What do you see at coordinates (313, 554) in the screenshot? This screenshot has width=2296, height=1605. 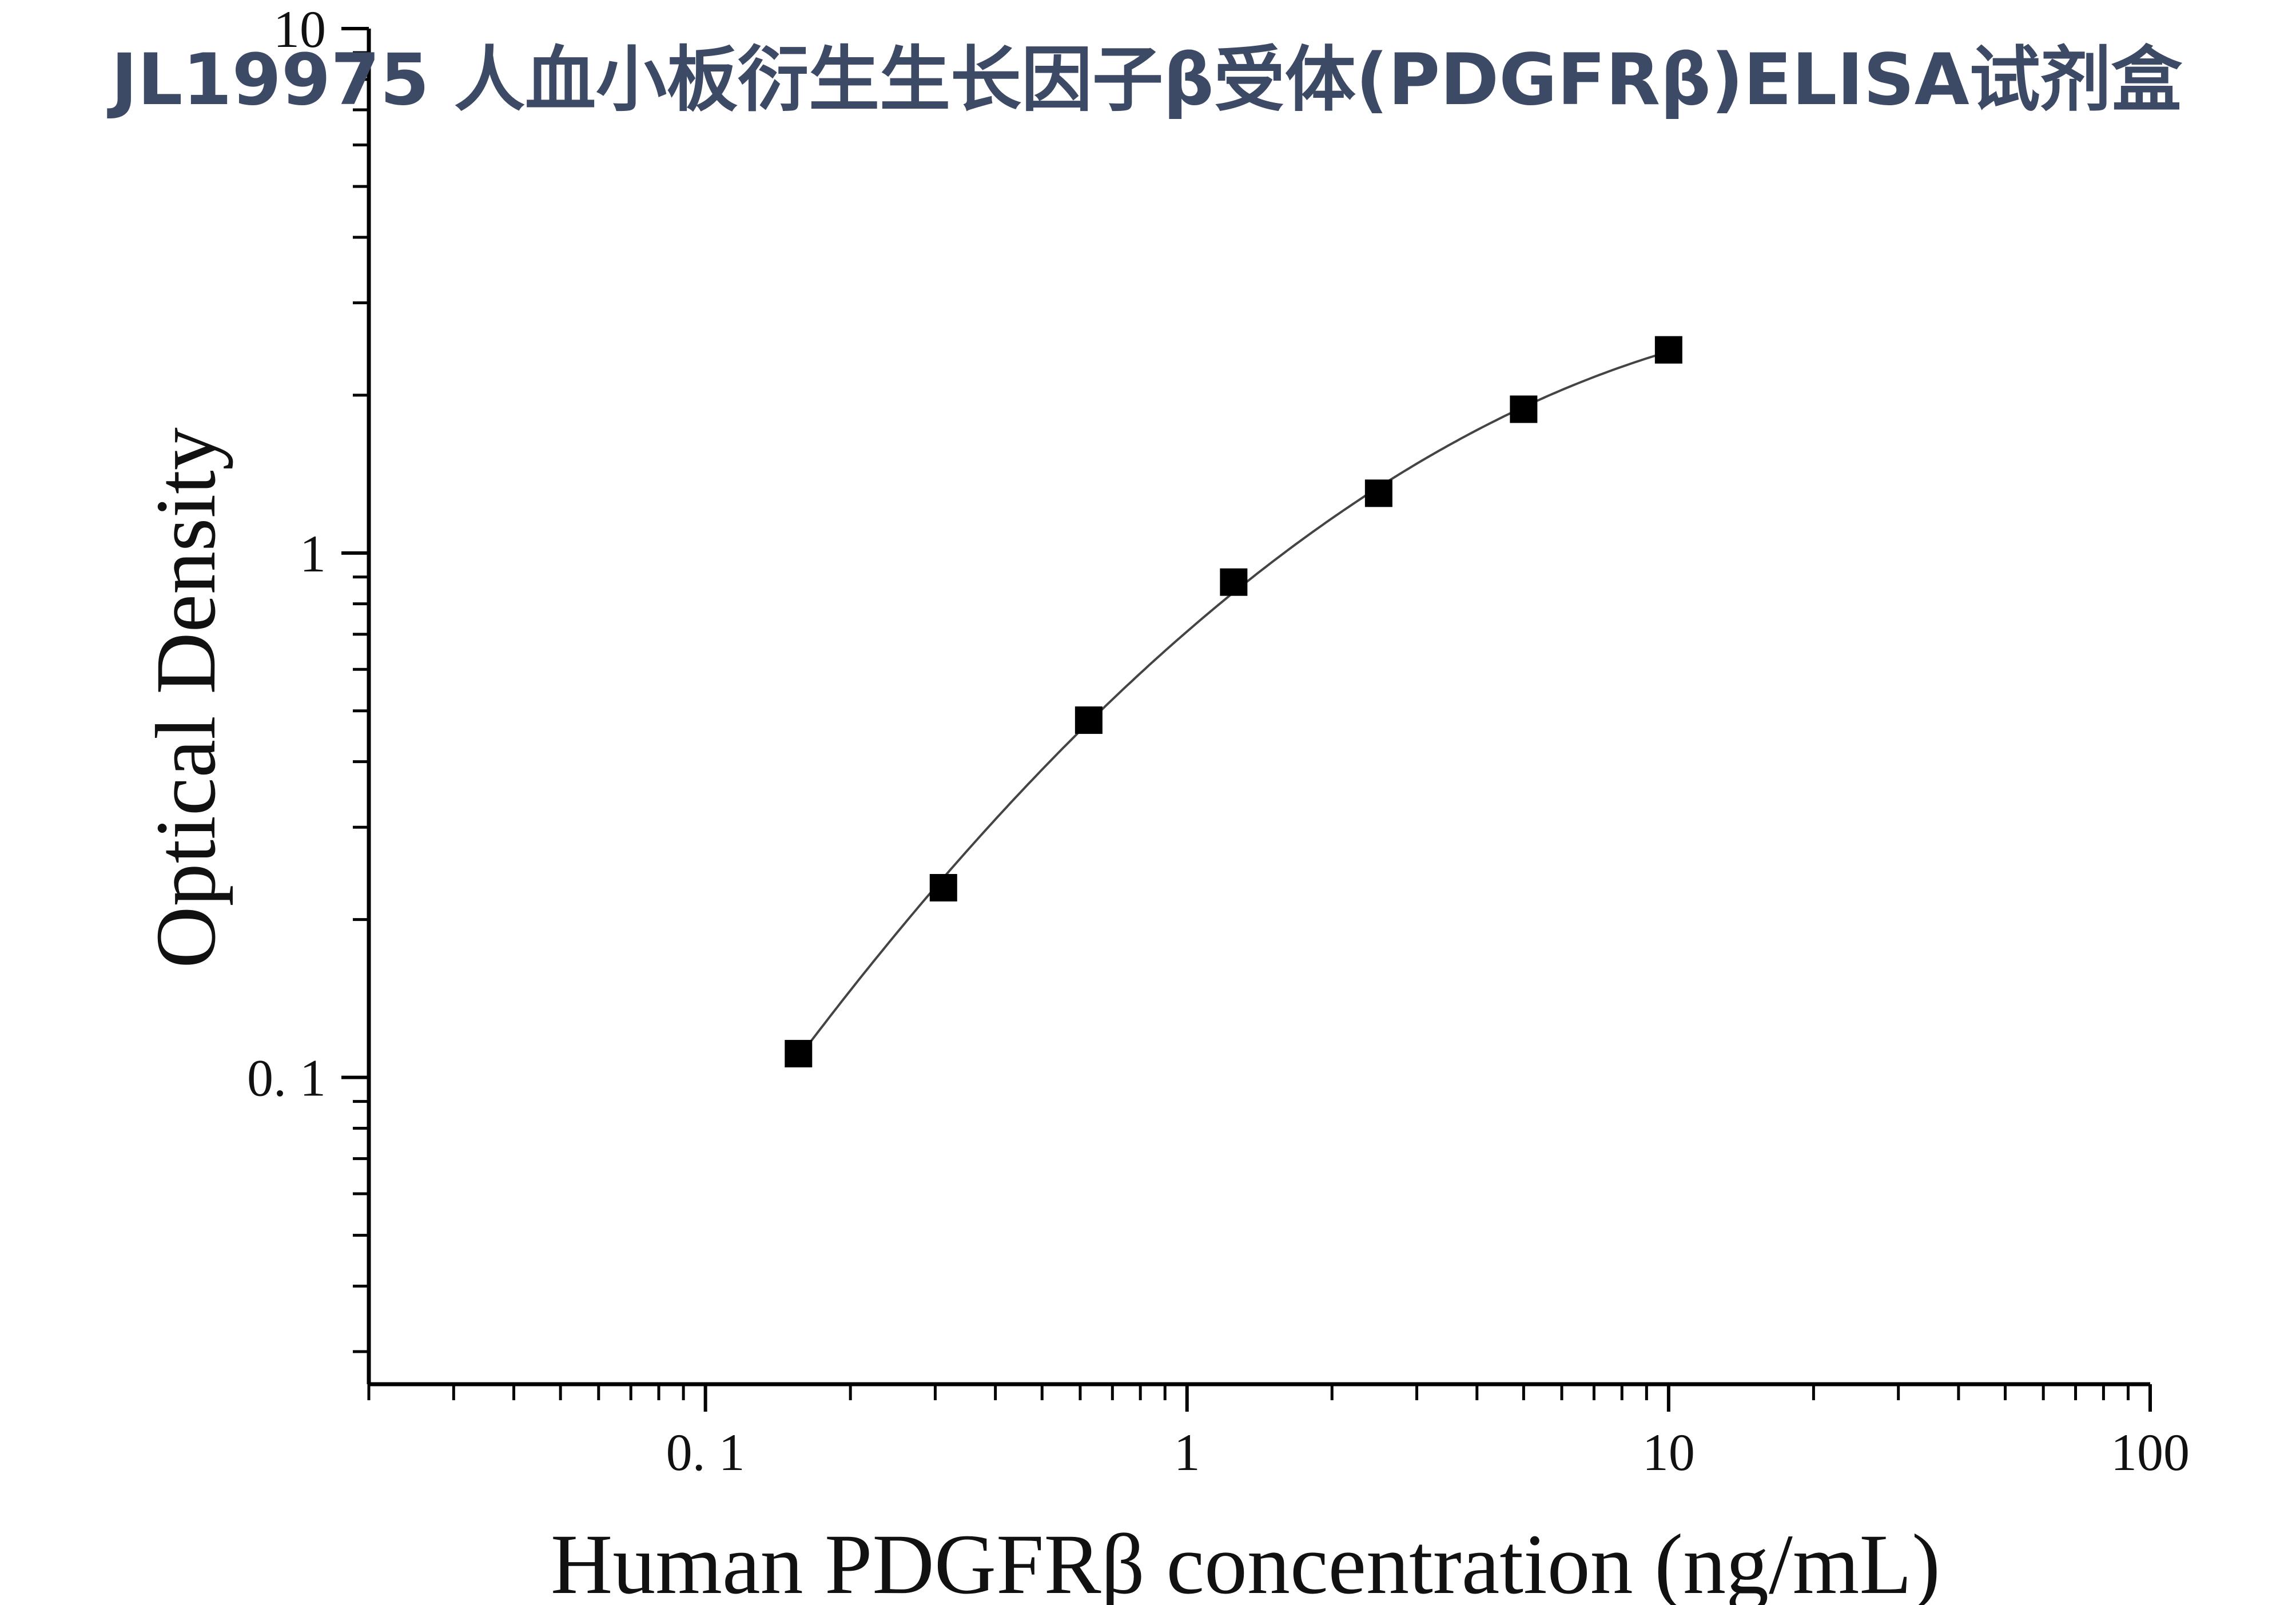 I see `y-tick-label: 1` at bounding box center [313, 554].